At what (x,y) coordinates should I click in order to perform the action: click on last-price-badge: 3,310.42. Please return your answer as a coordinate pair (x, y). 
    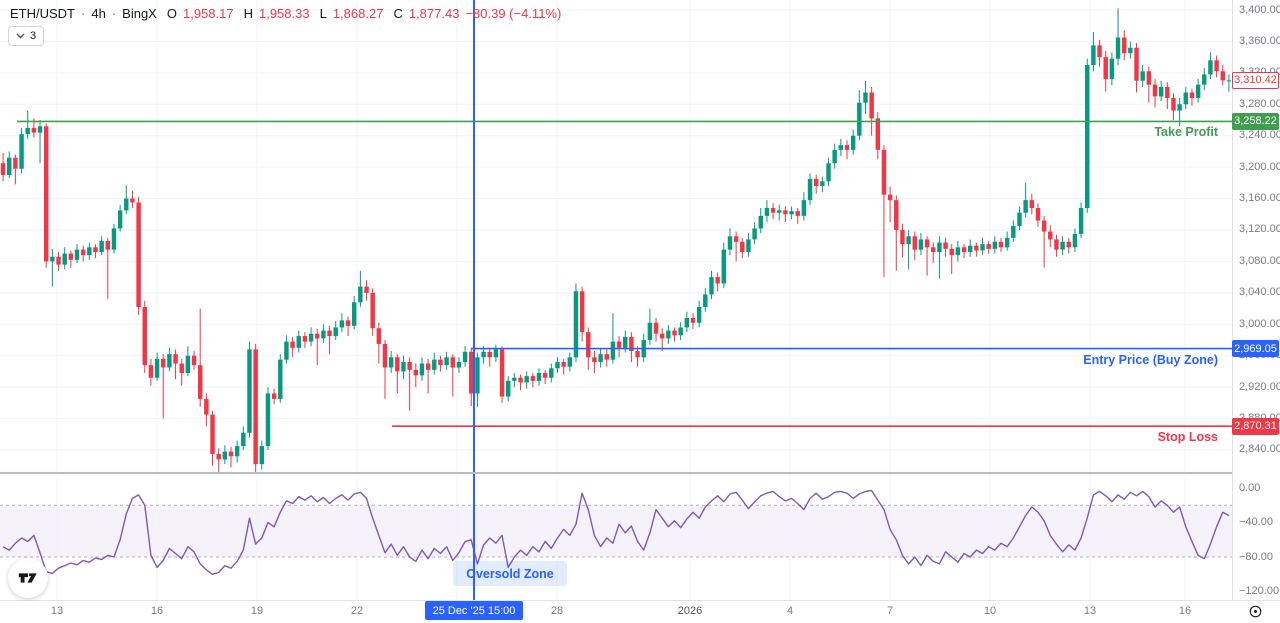
    Looking at the image, I should click on (1255, 80).